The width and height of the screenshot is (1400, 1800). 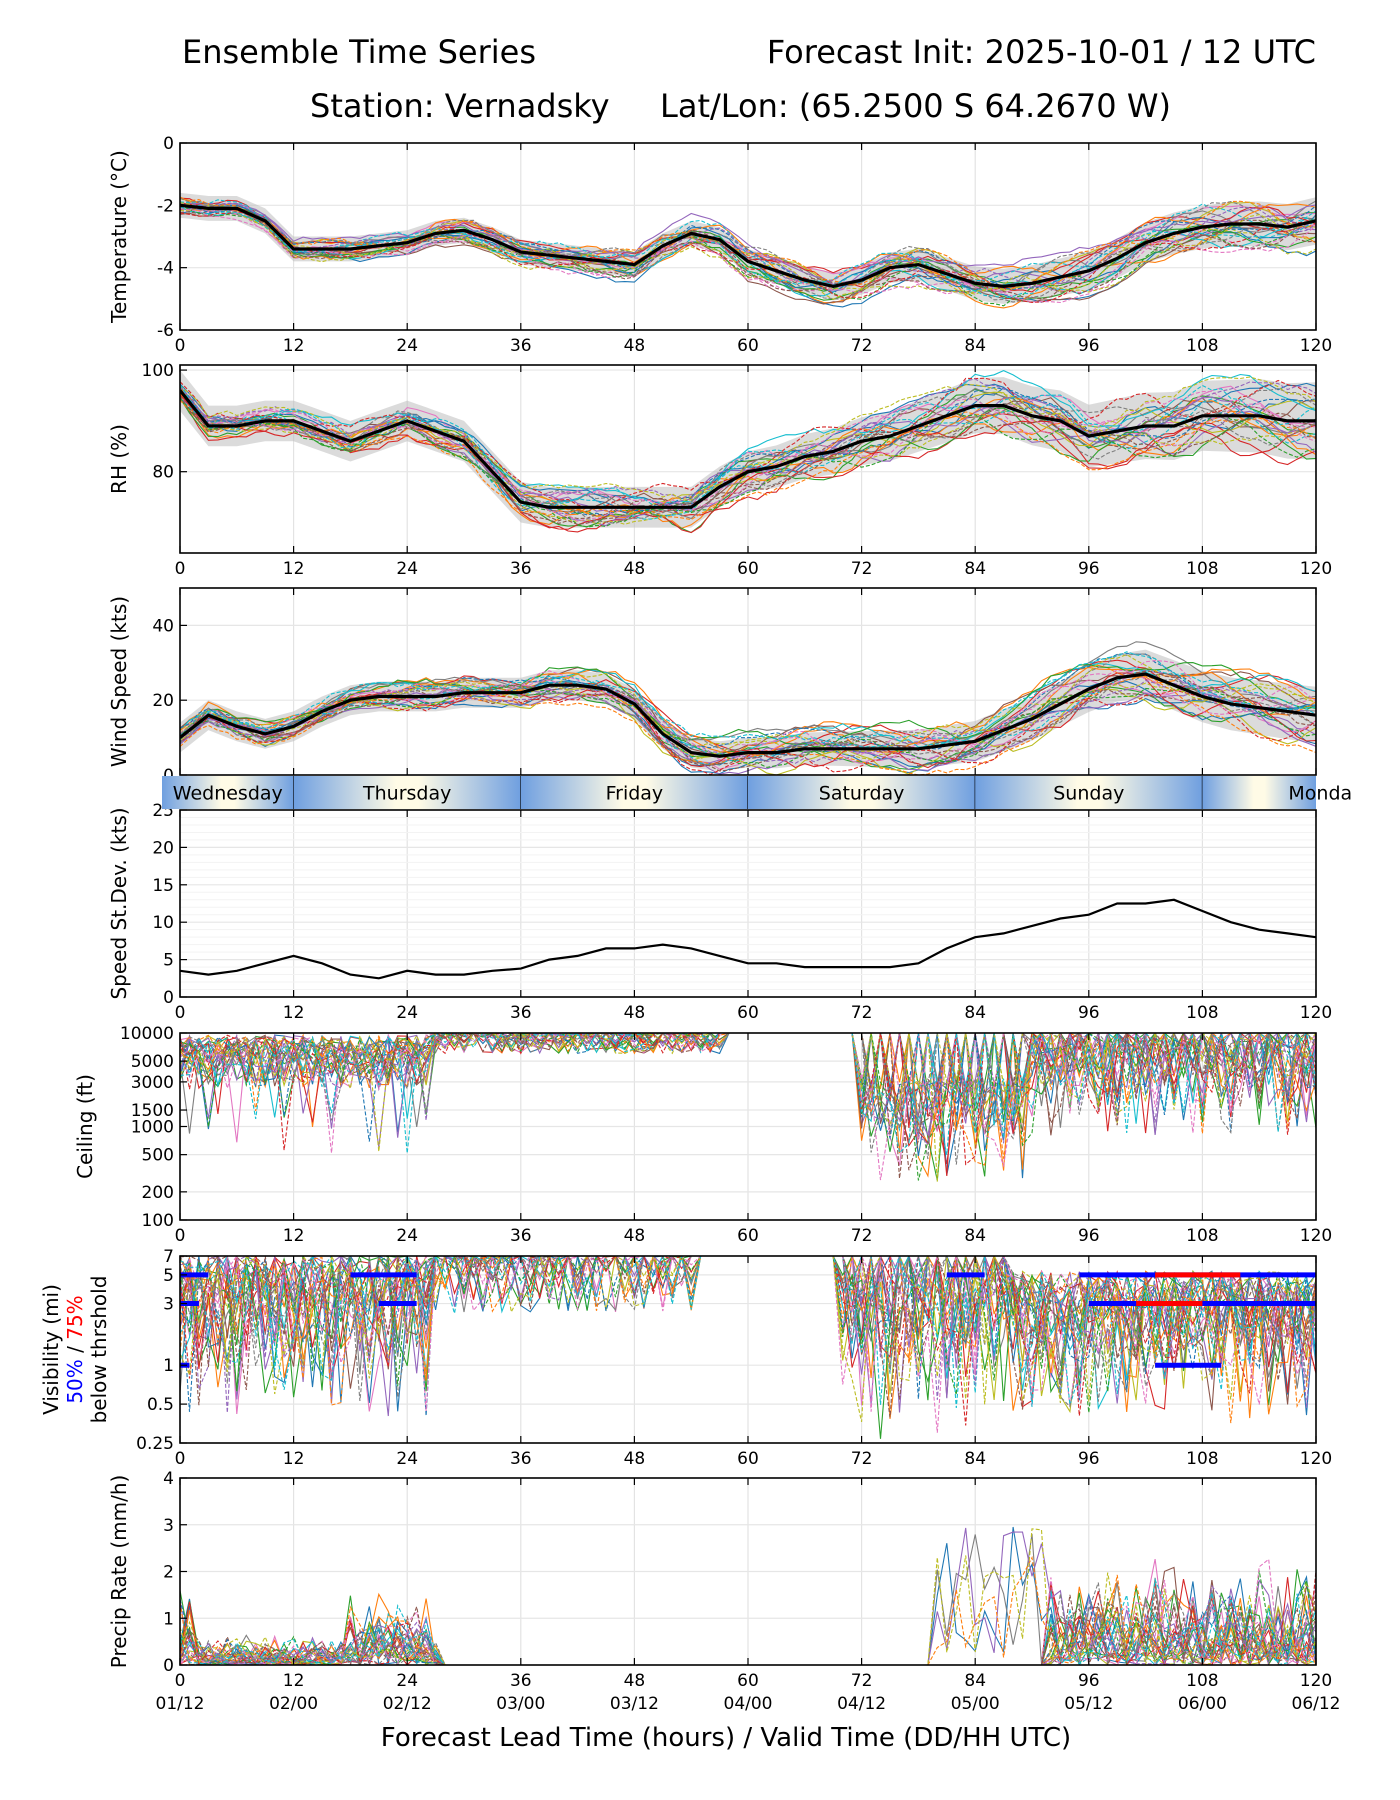 I want to click on day-label: Wednesday, so click(x=228, y=794).